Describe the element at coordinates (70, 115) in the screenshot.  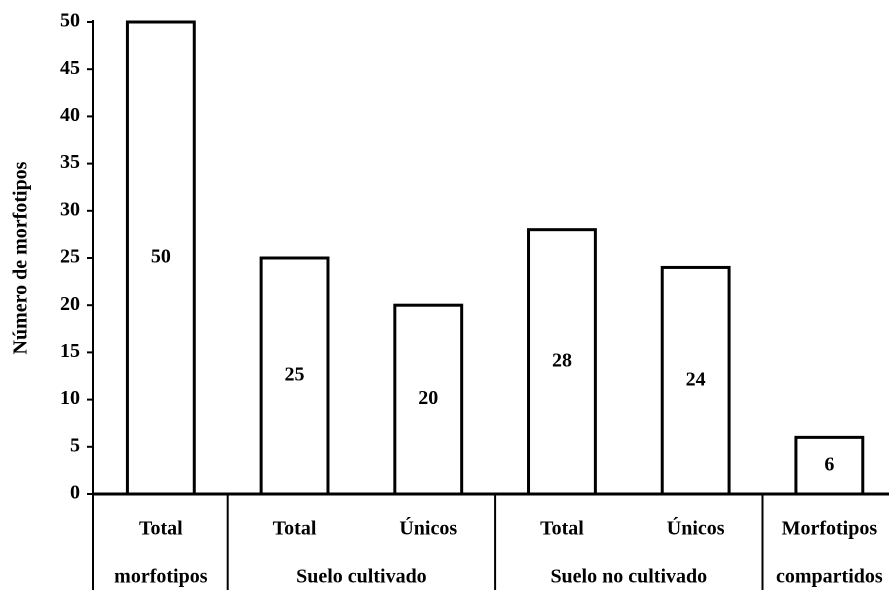
I see `y-tick-label: 40` at that location.